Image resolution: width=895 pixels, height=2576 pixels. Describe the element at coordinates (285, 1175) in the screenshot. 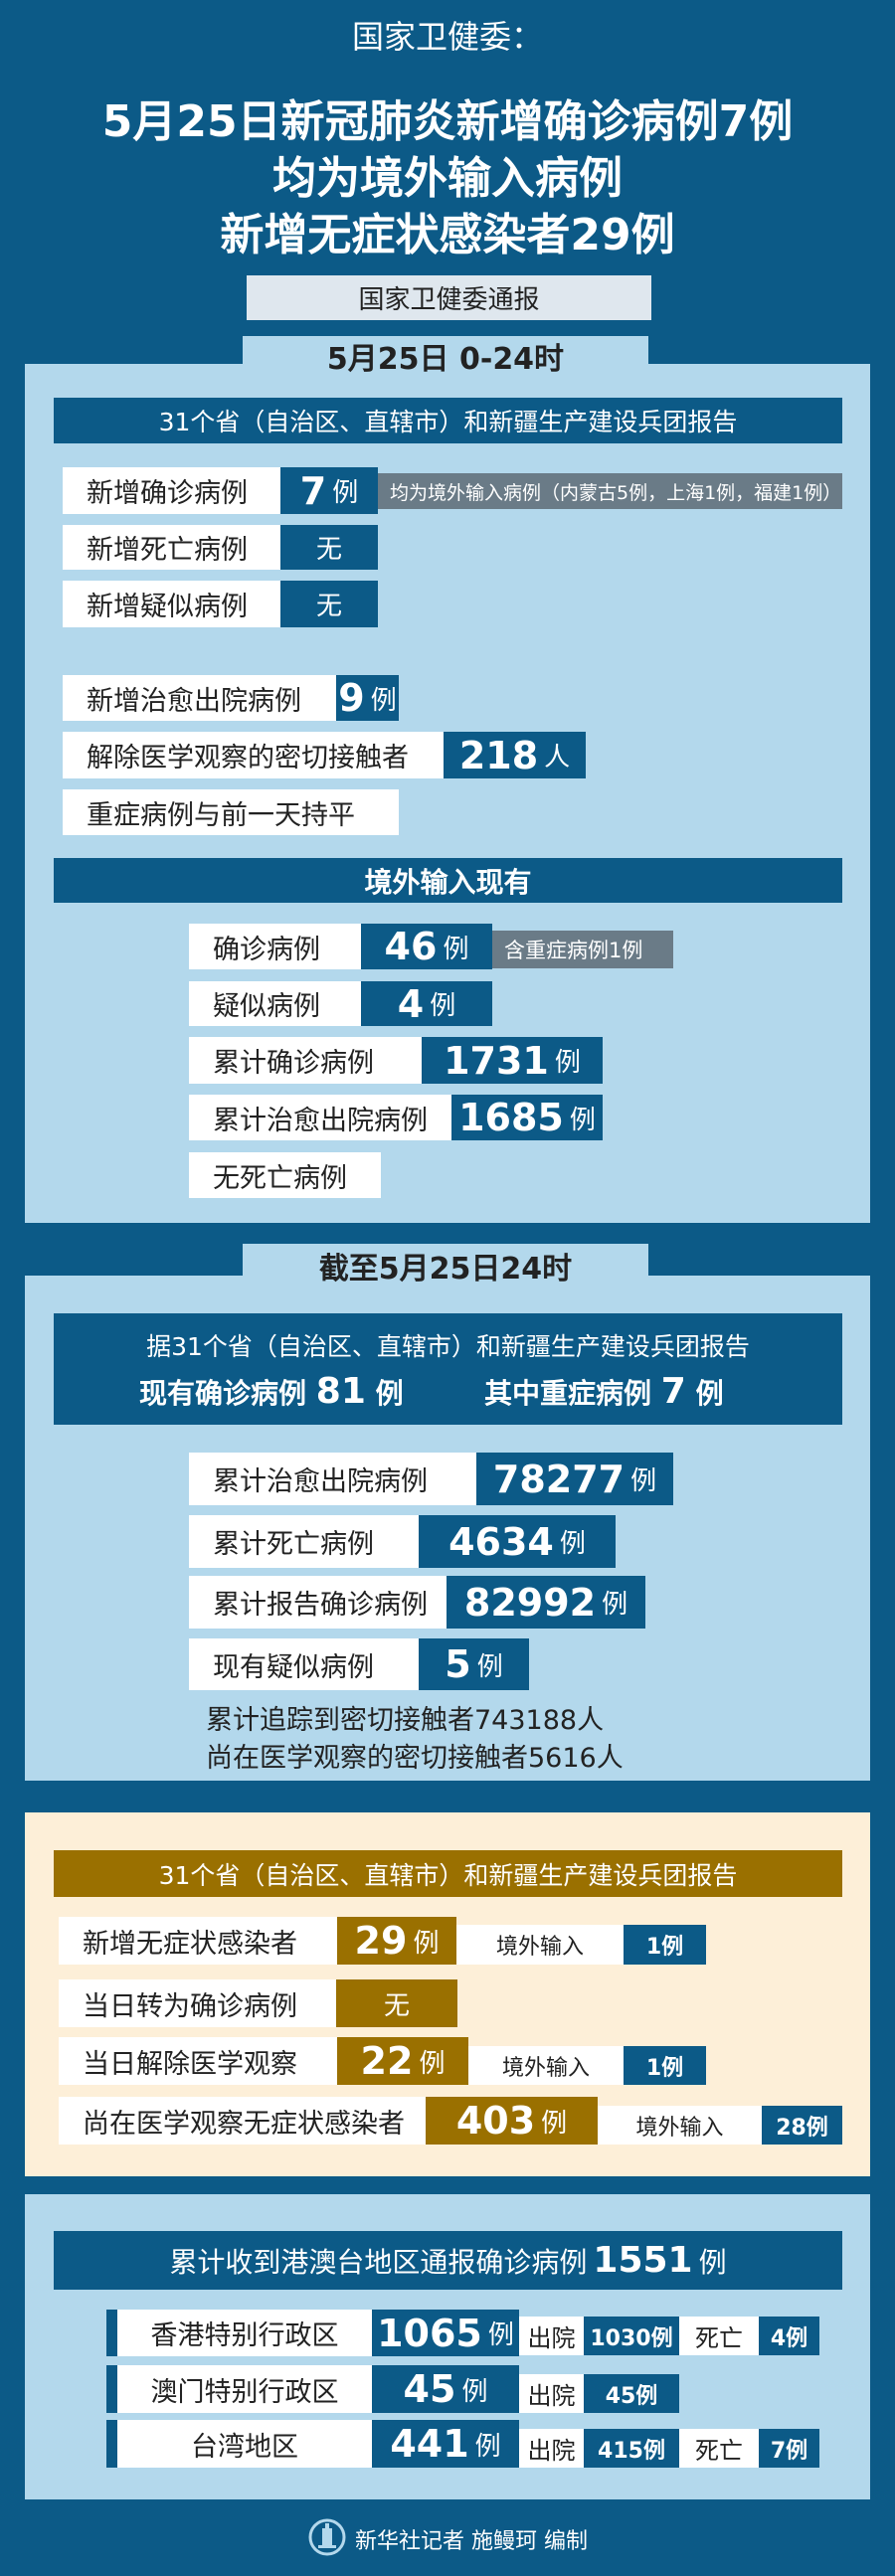

I see `row-label: 无死亡病例` at that location.